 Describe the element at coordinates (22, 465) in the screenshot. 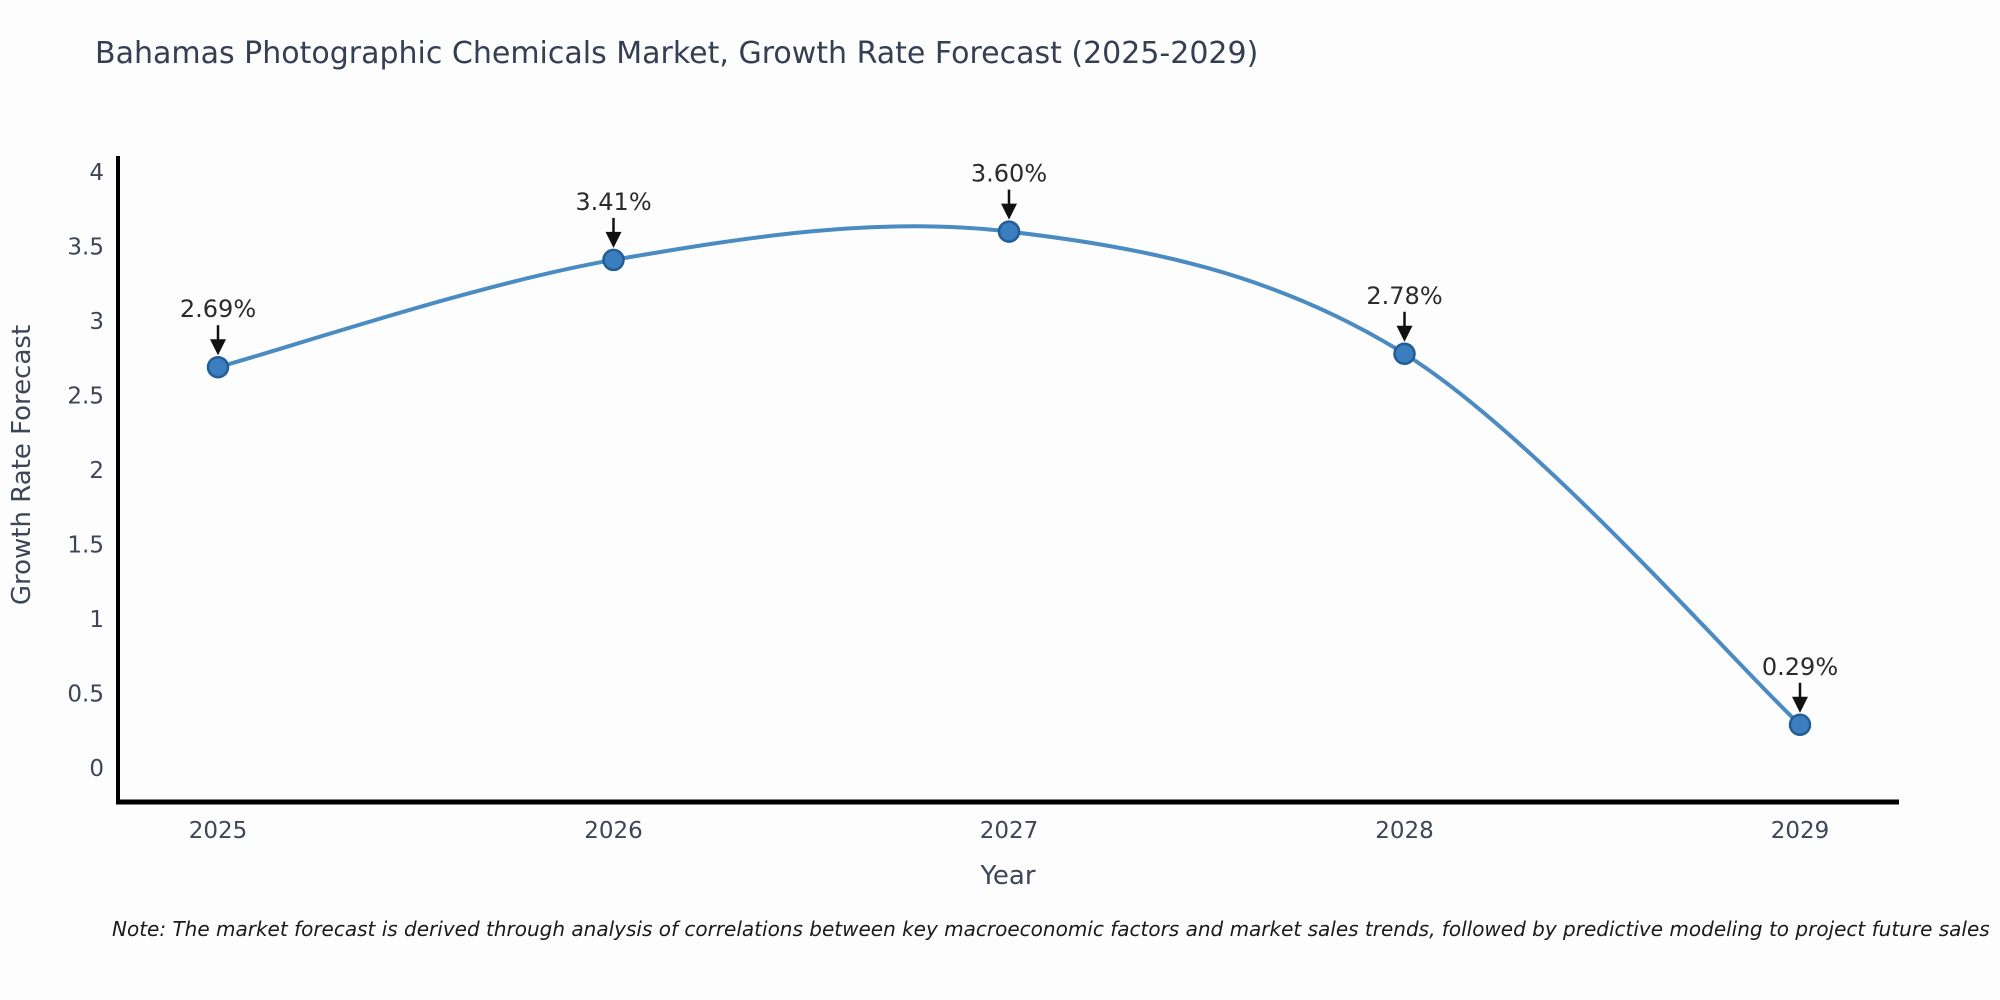

I see `y-axis-label: Growth Rate Forecast` at that location.